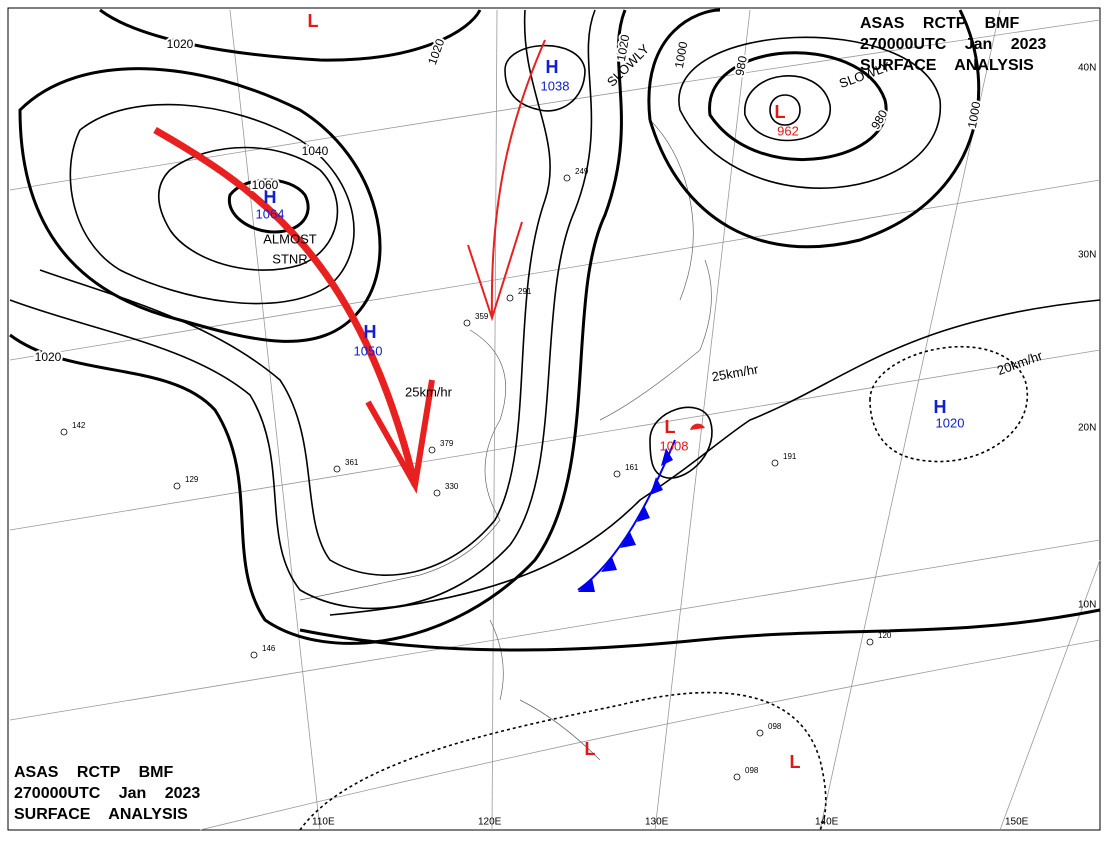 This screenshot has height=854, width=1108. I want to click on station-report: 161, so click(632, 467).